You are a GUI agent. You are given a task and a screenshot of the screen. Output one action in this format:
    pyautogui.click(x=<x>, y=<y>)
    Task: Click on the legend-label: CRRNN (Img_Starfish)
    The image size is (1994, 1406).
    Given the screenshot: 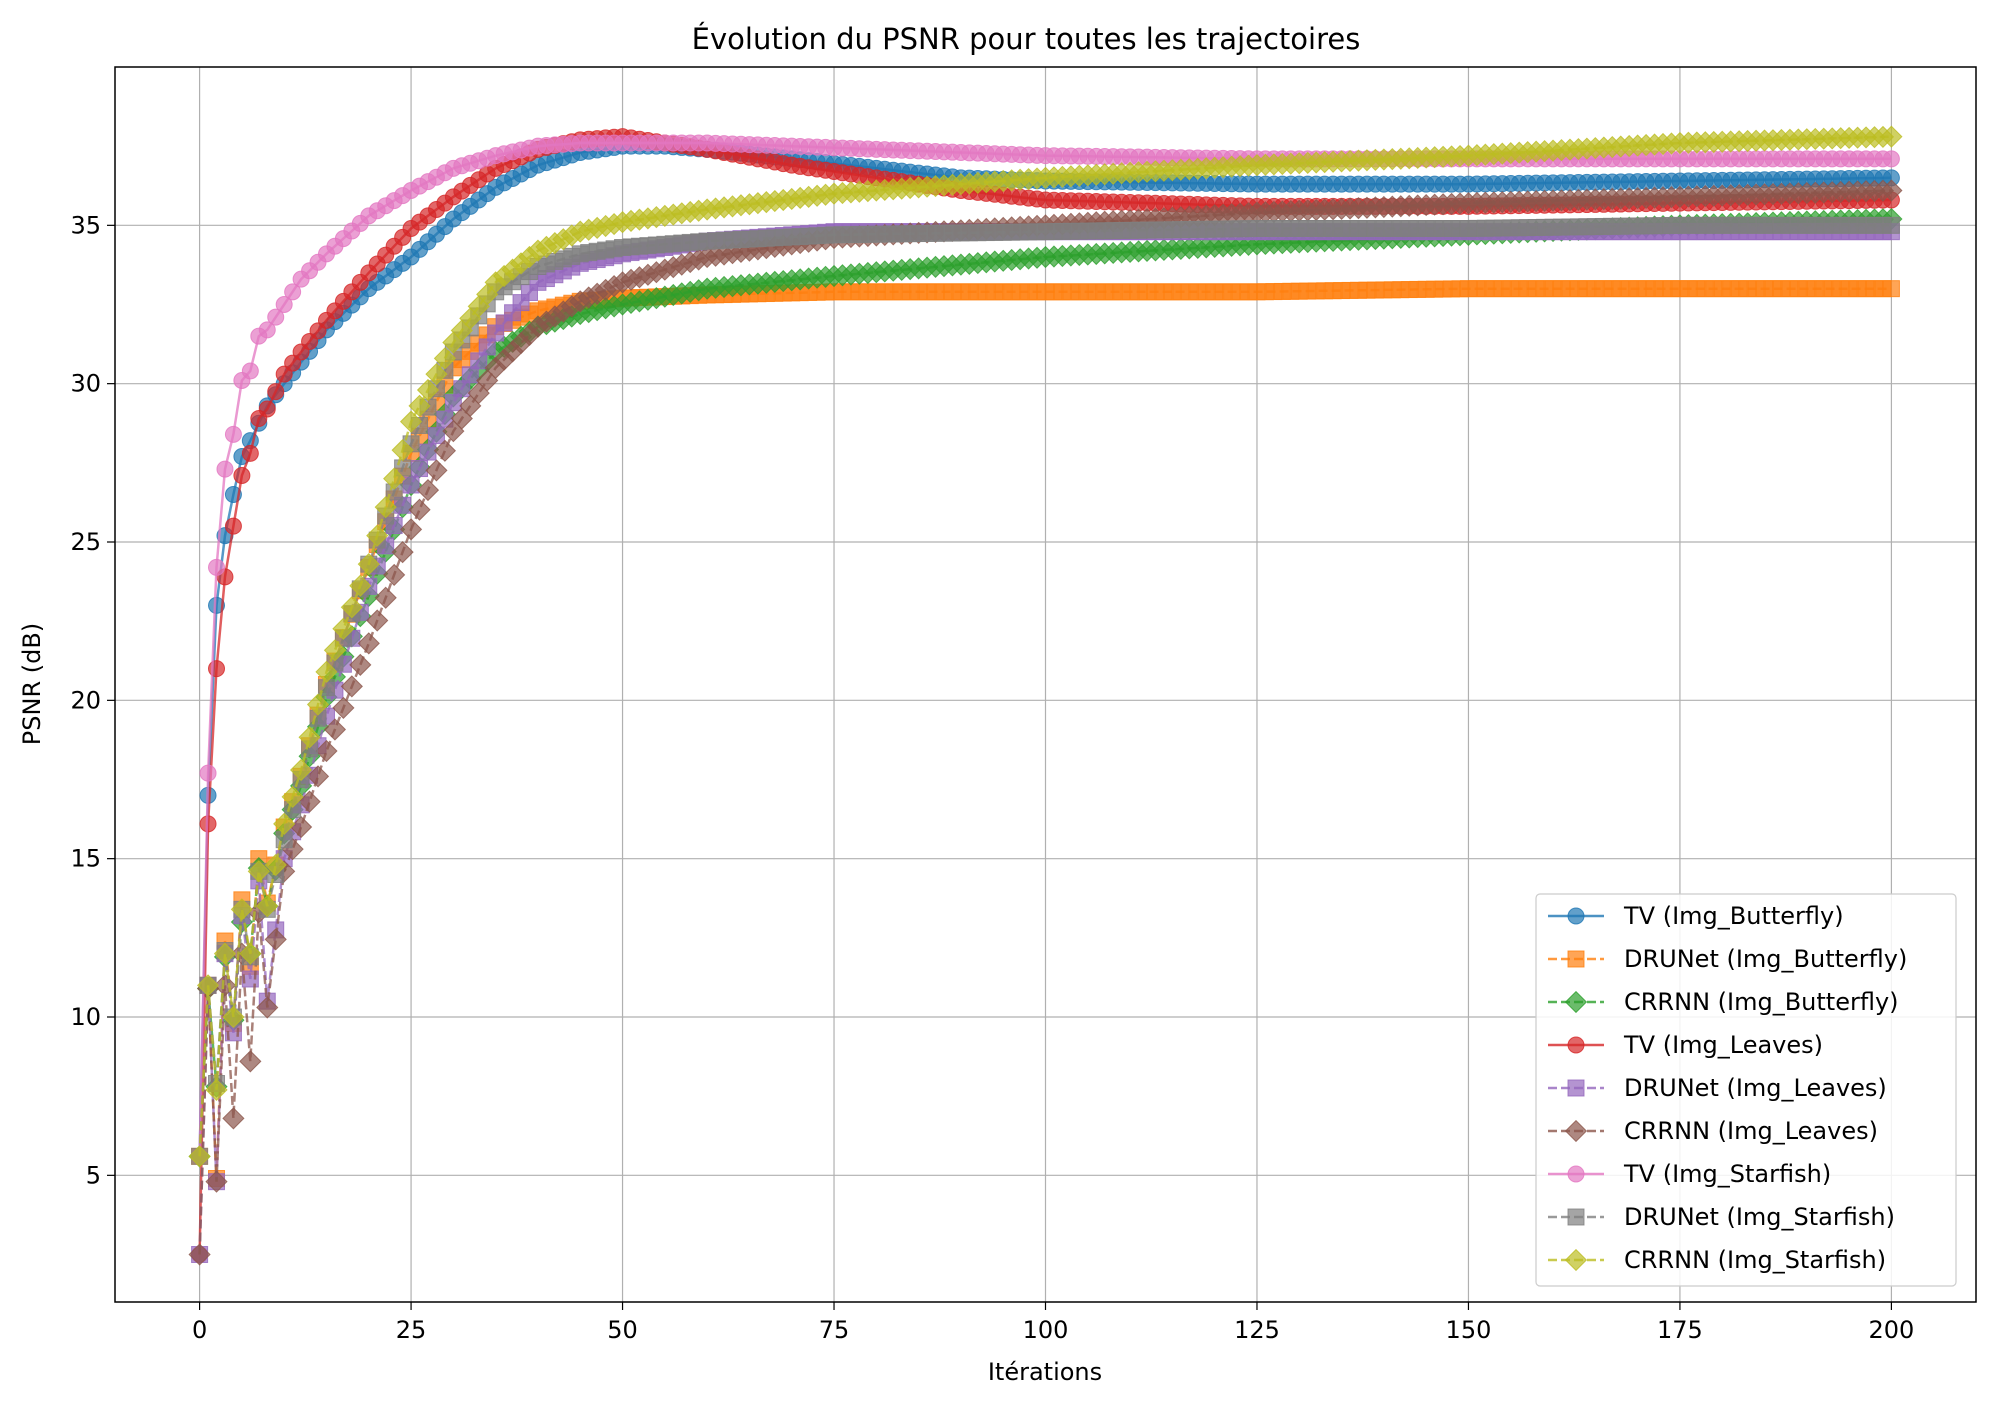 What is the action you would take?
    pyautogui.click(x=1755, y=1260)
    